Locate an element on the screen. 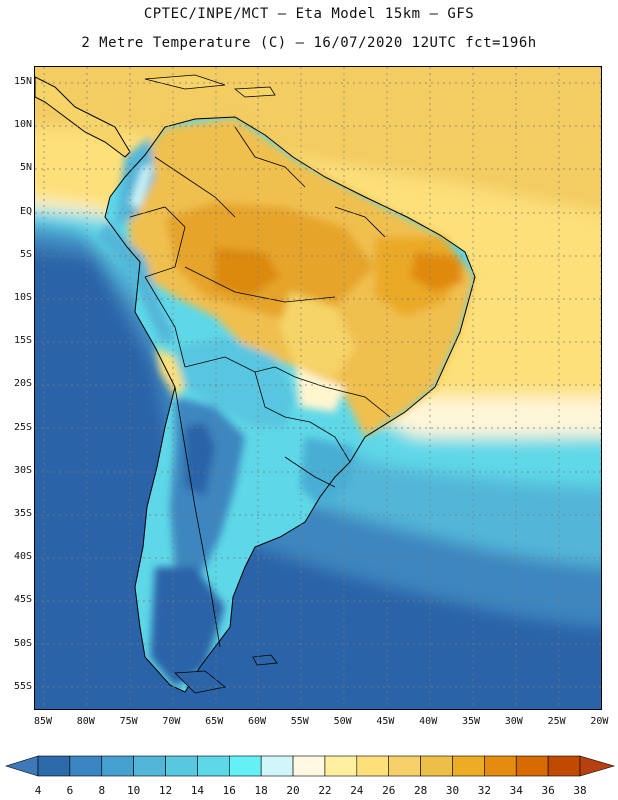 The image size is (618, 800). lat-tick-label: 45S is located at coordinates (22, 600).